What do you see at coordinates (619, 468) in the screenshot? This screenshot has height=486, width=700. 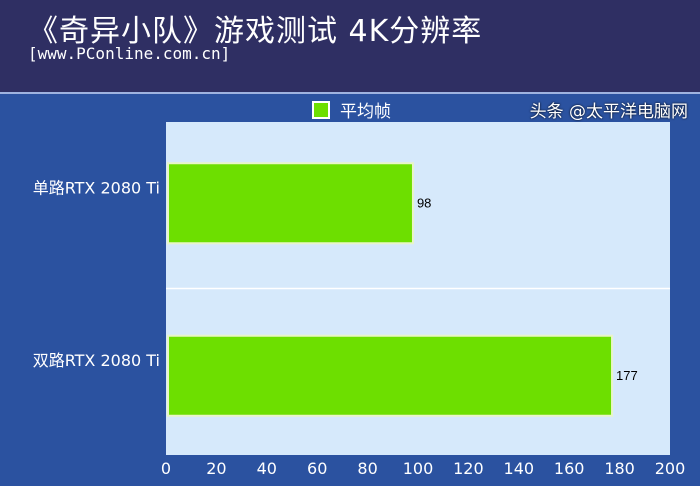 I see `x-tick-label: 180` at bounding box center [619, 468].